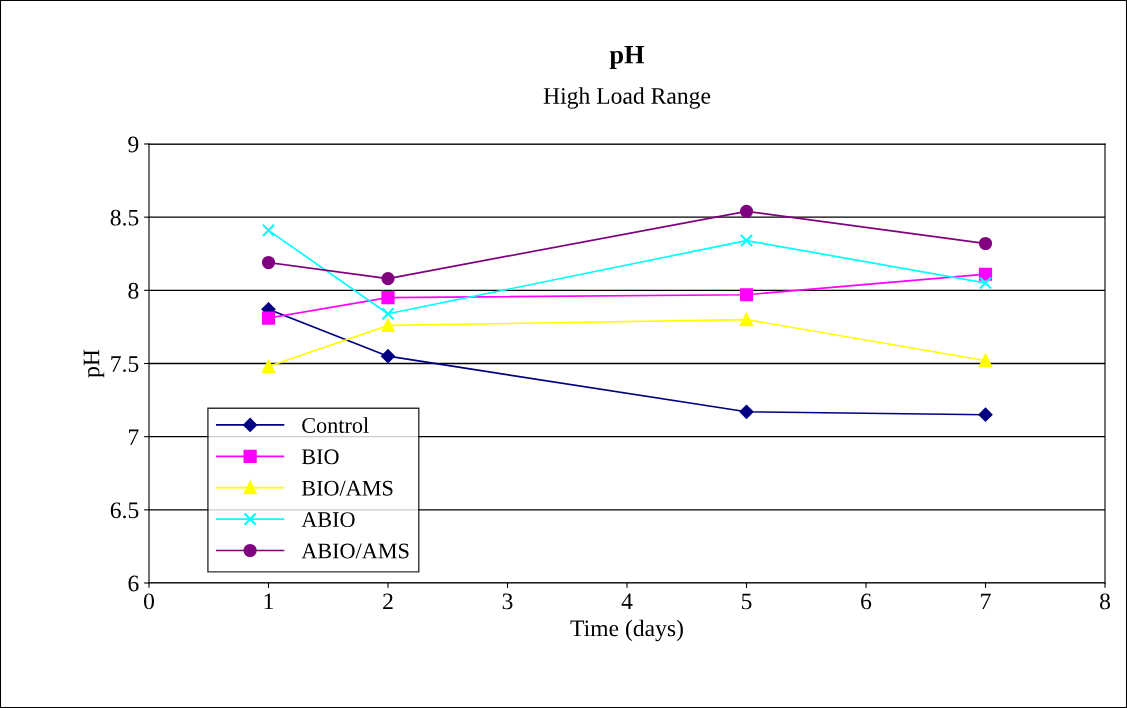 Image resolution: width=1127 pixels, height=708 pixels. What do you see at coordinates (355, 551) in the screenshot?
I see `legend-label: ABIO/AMS` at bounding box center [355, 551].